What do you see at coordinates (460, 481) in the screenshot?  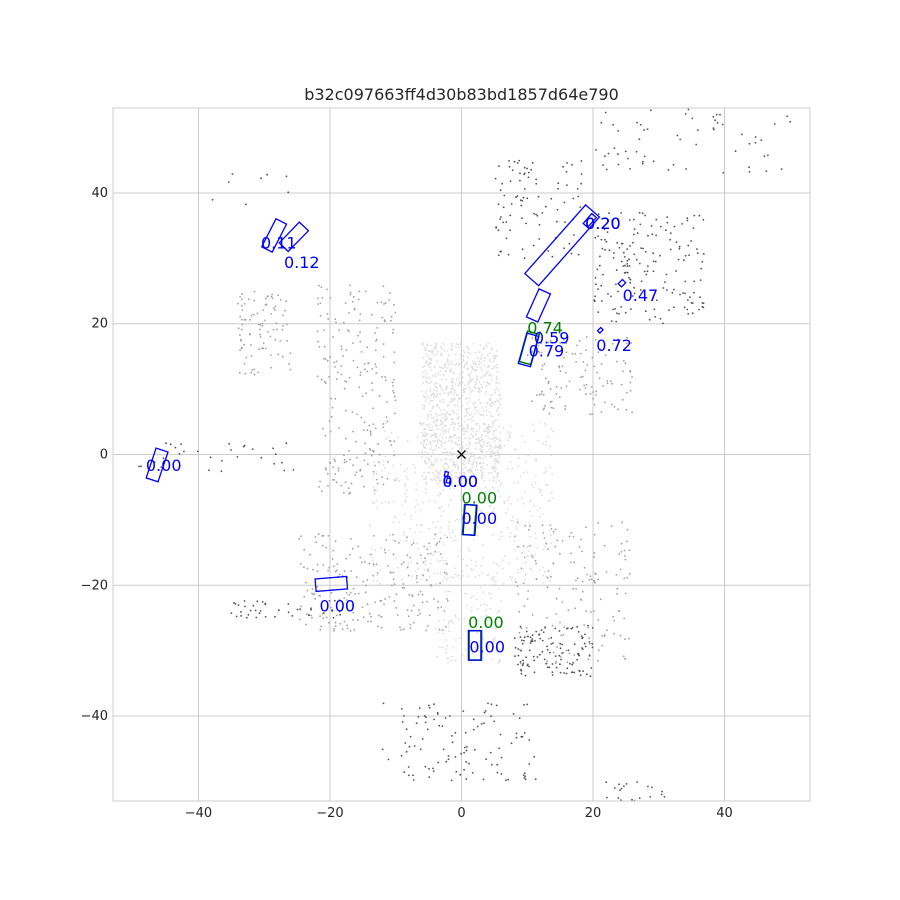 I see `pred-score-label: 0.00` at bounding box center [460, 481].